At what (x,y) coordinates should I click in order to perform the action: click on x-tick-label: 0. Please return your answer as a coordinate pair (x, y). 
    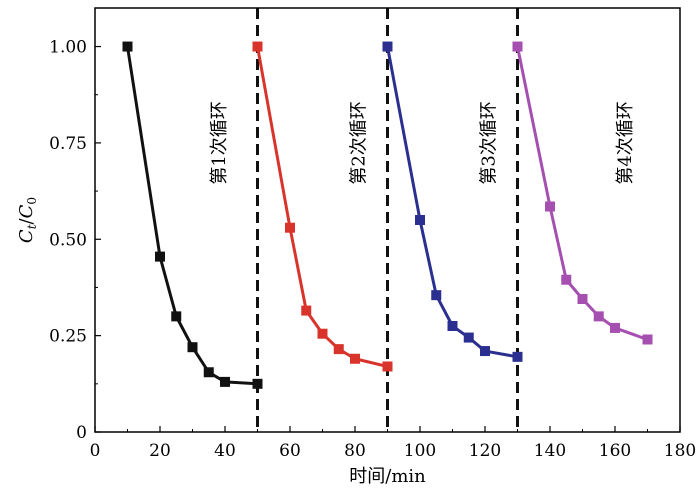
    Looking at the image, I should click on (95, 451).